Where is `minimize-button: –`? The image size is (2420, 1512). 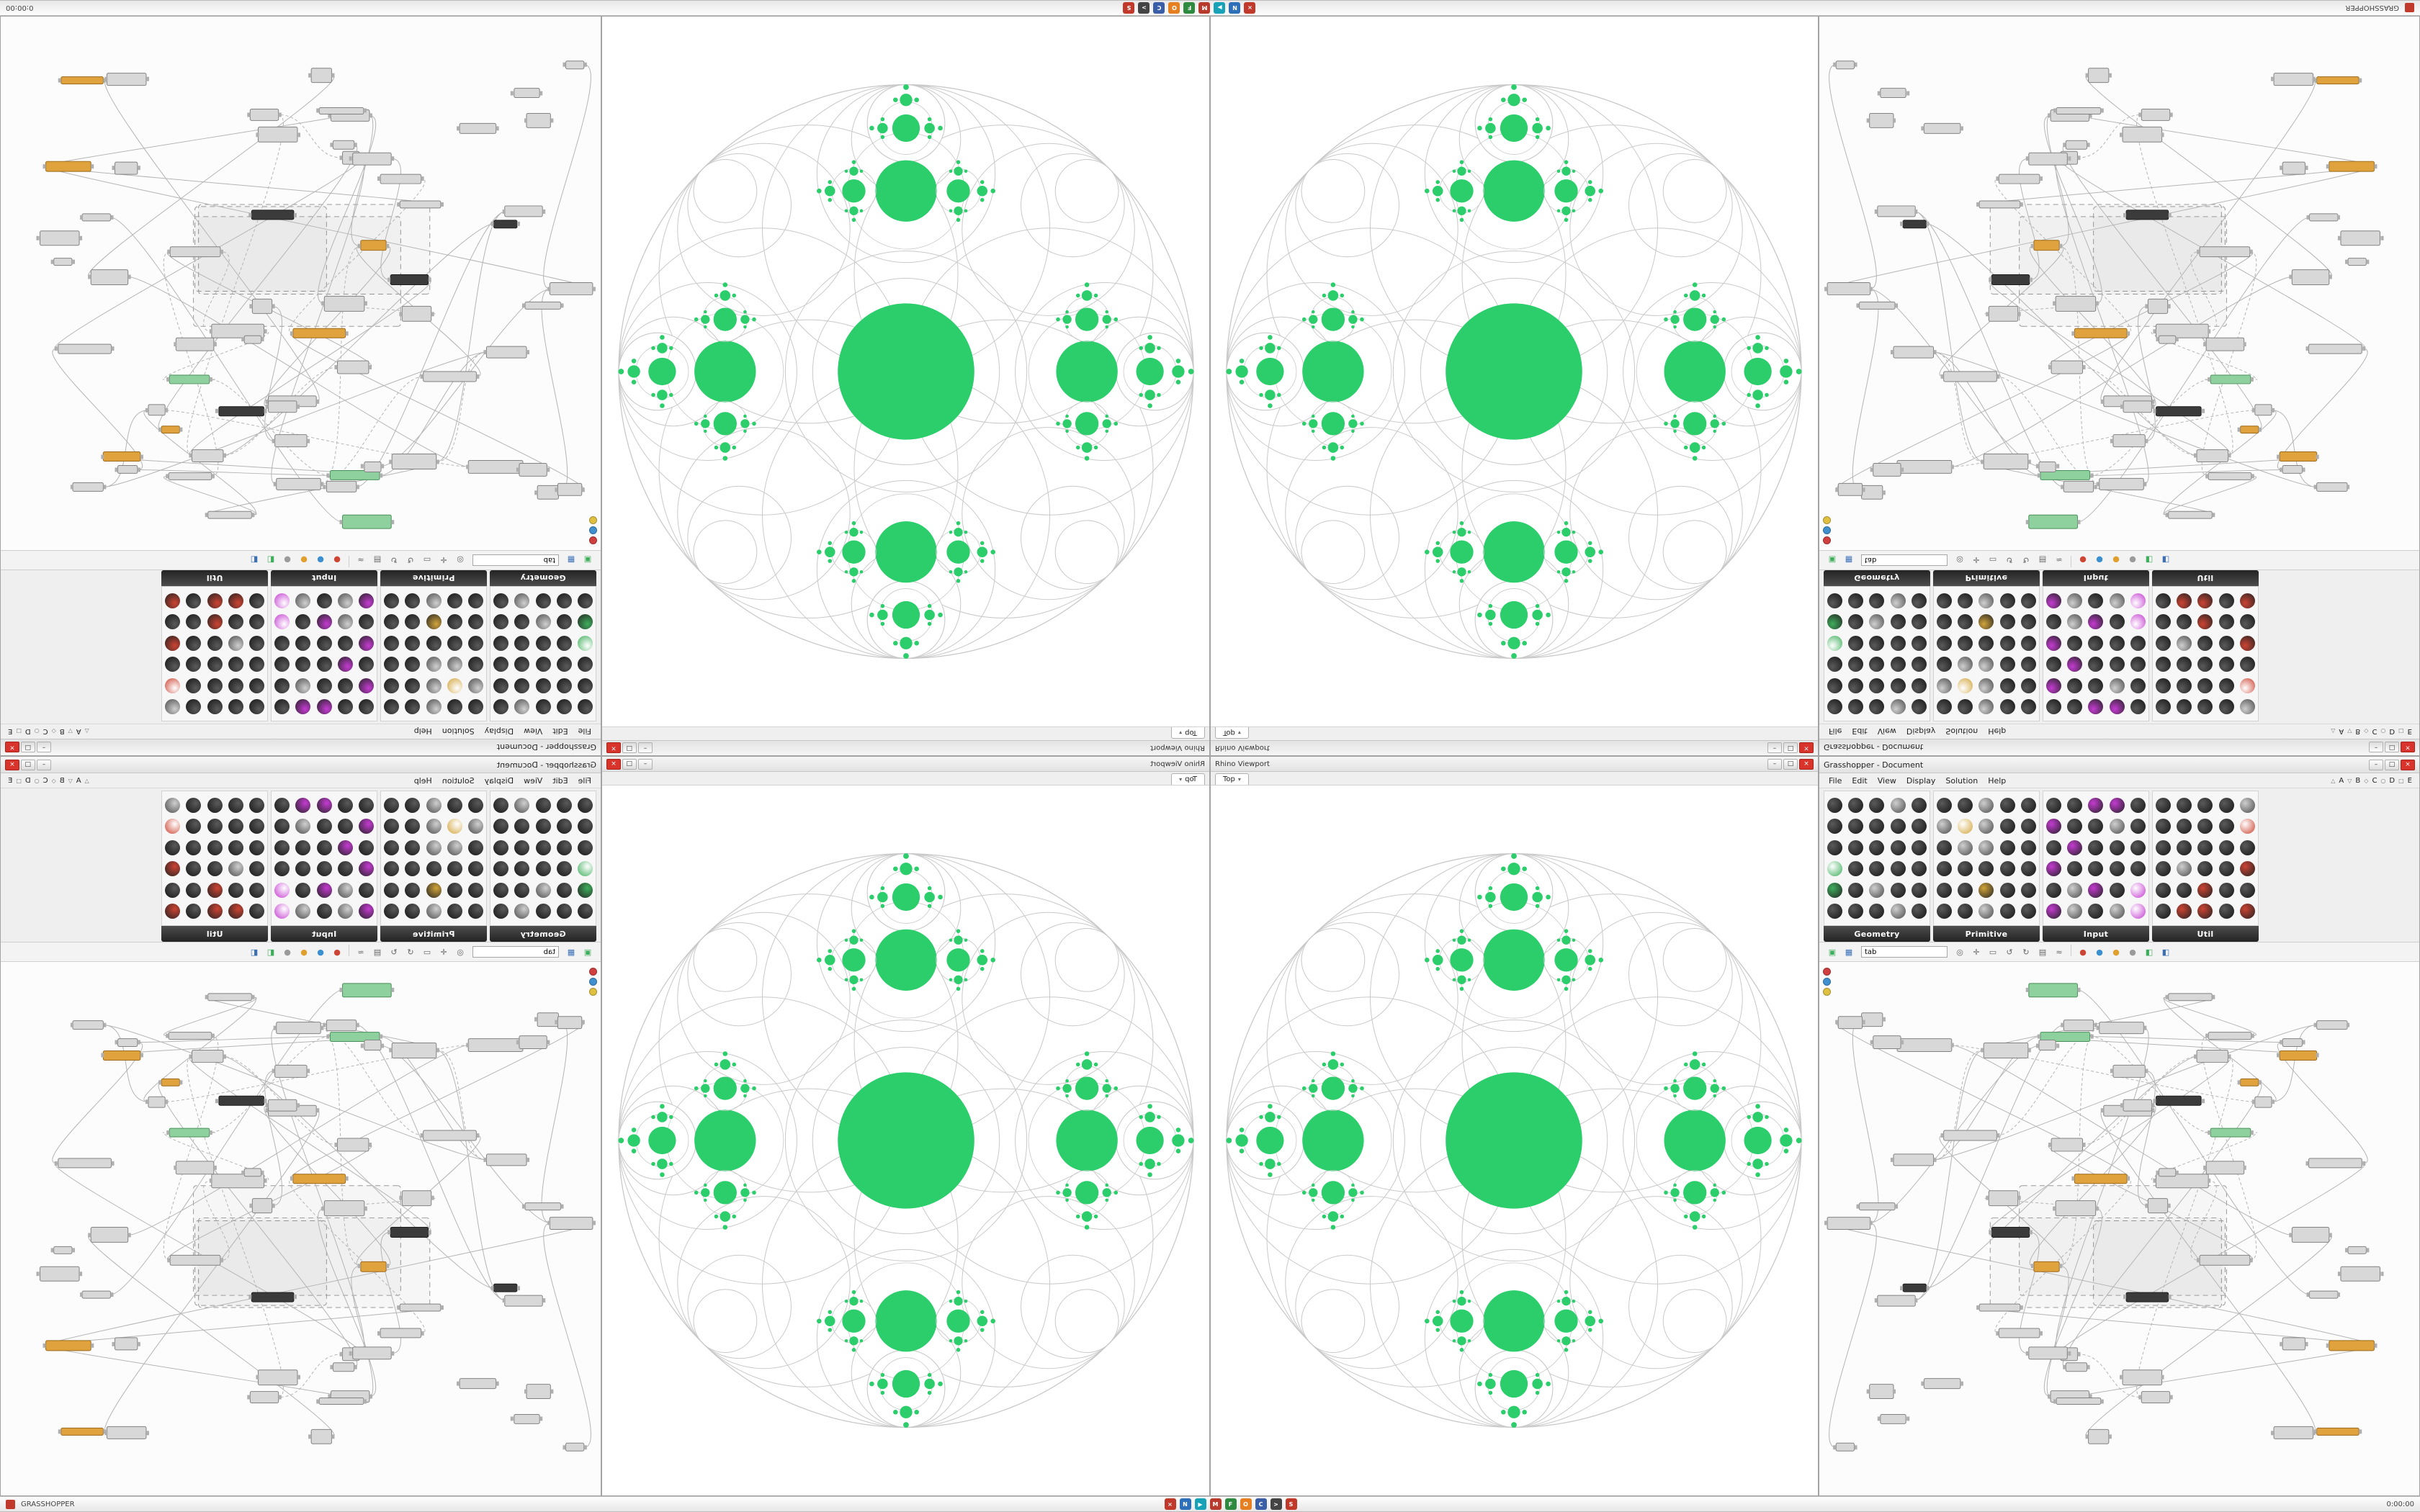 minimize-button: – is located at coordinates (645, 748).